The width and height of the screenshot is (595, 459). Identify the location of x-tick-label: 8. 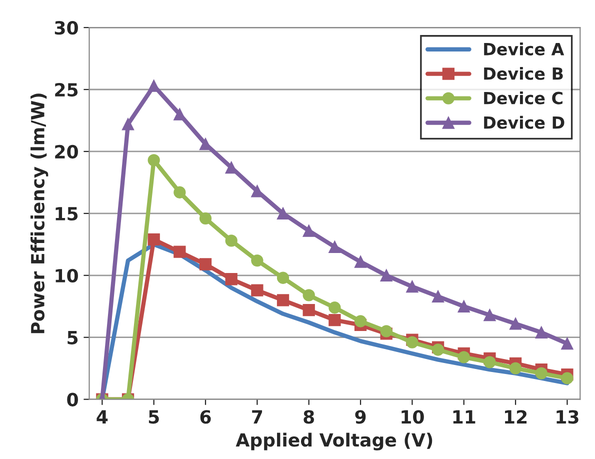
(309, 417).